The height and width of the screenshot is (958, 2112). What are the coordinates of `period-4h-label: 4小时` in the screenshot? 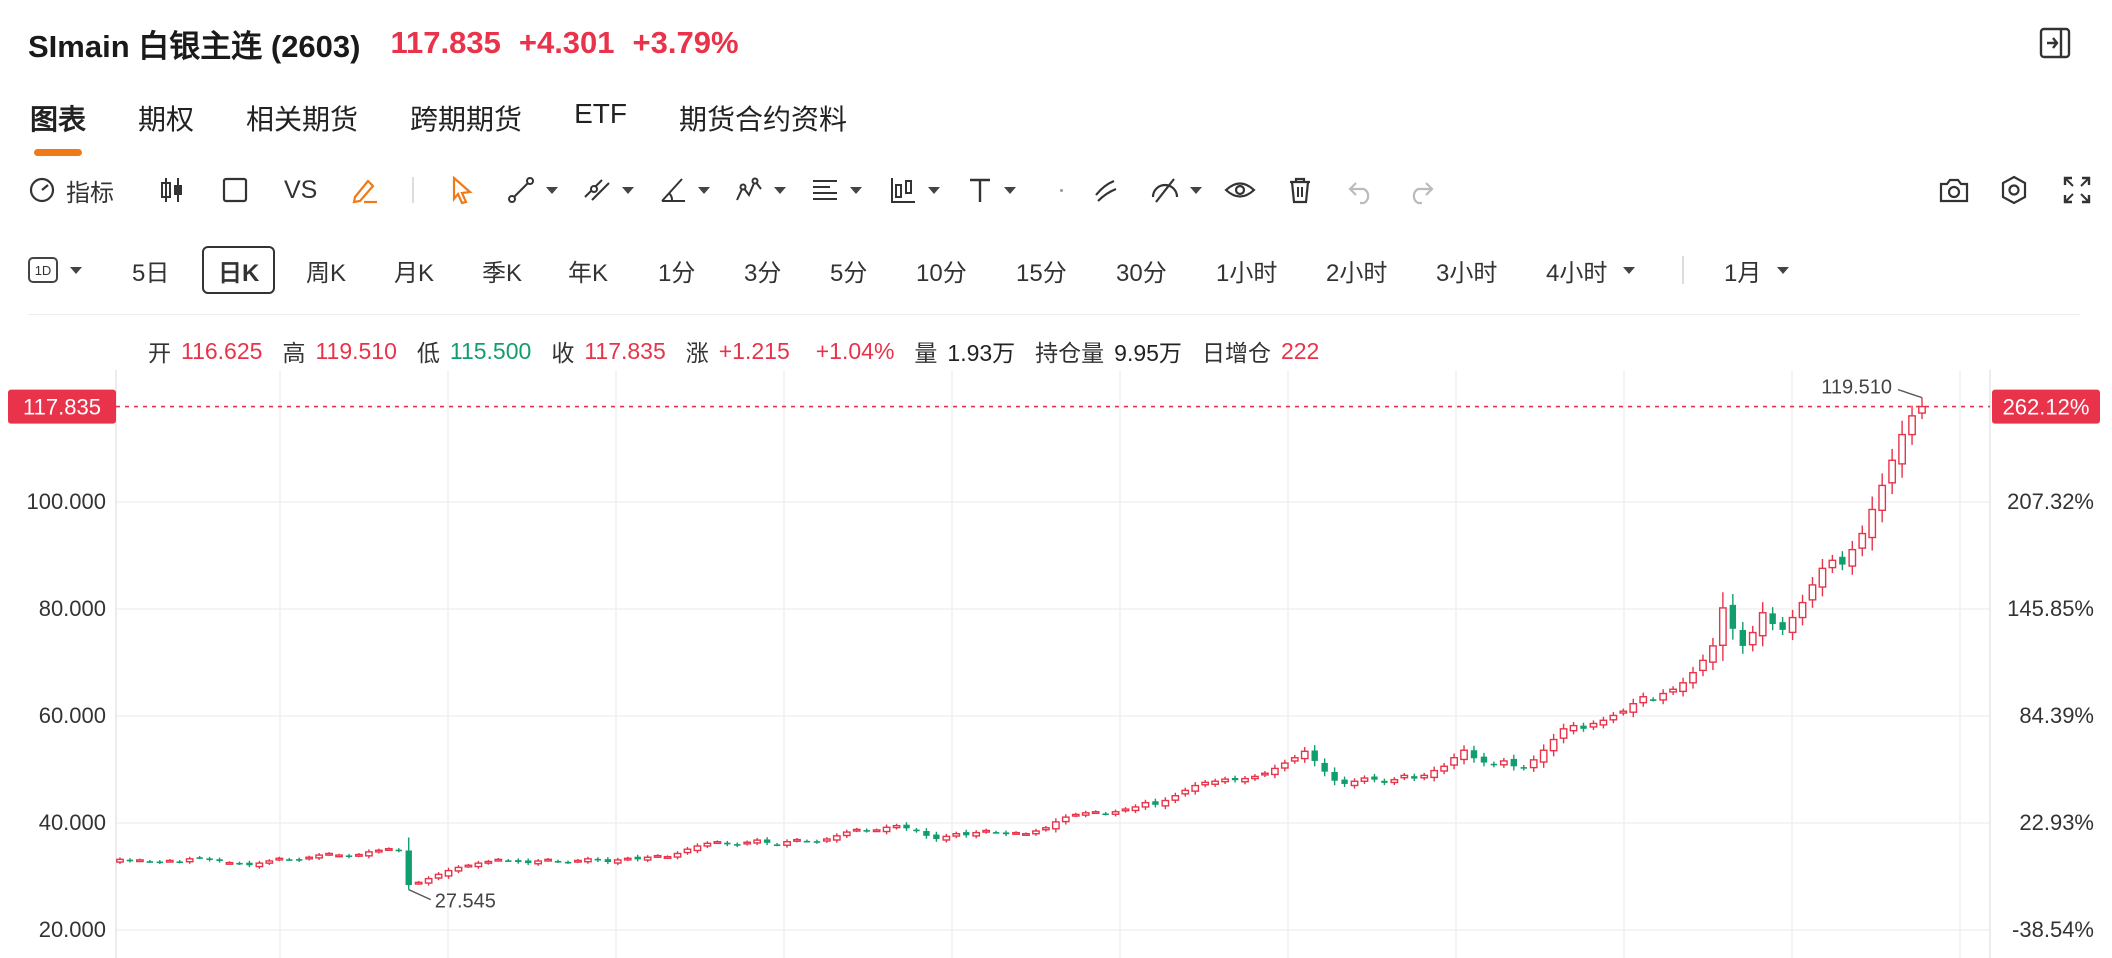 It's located at (1577, 273).